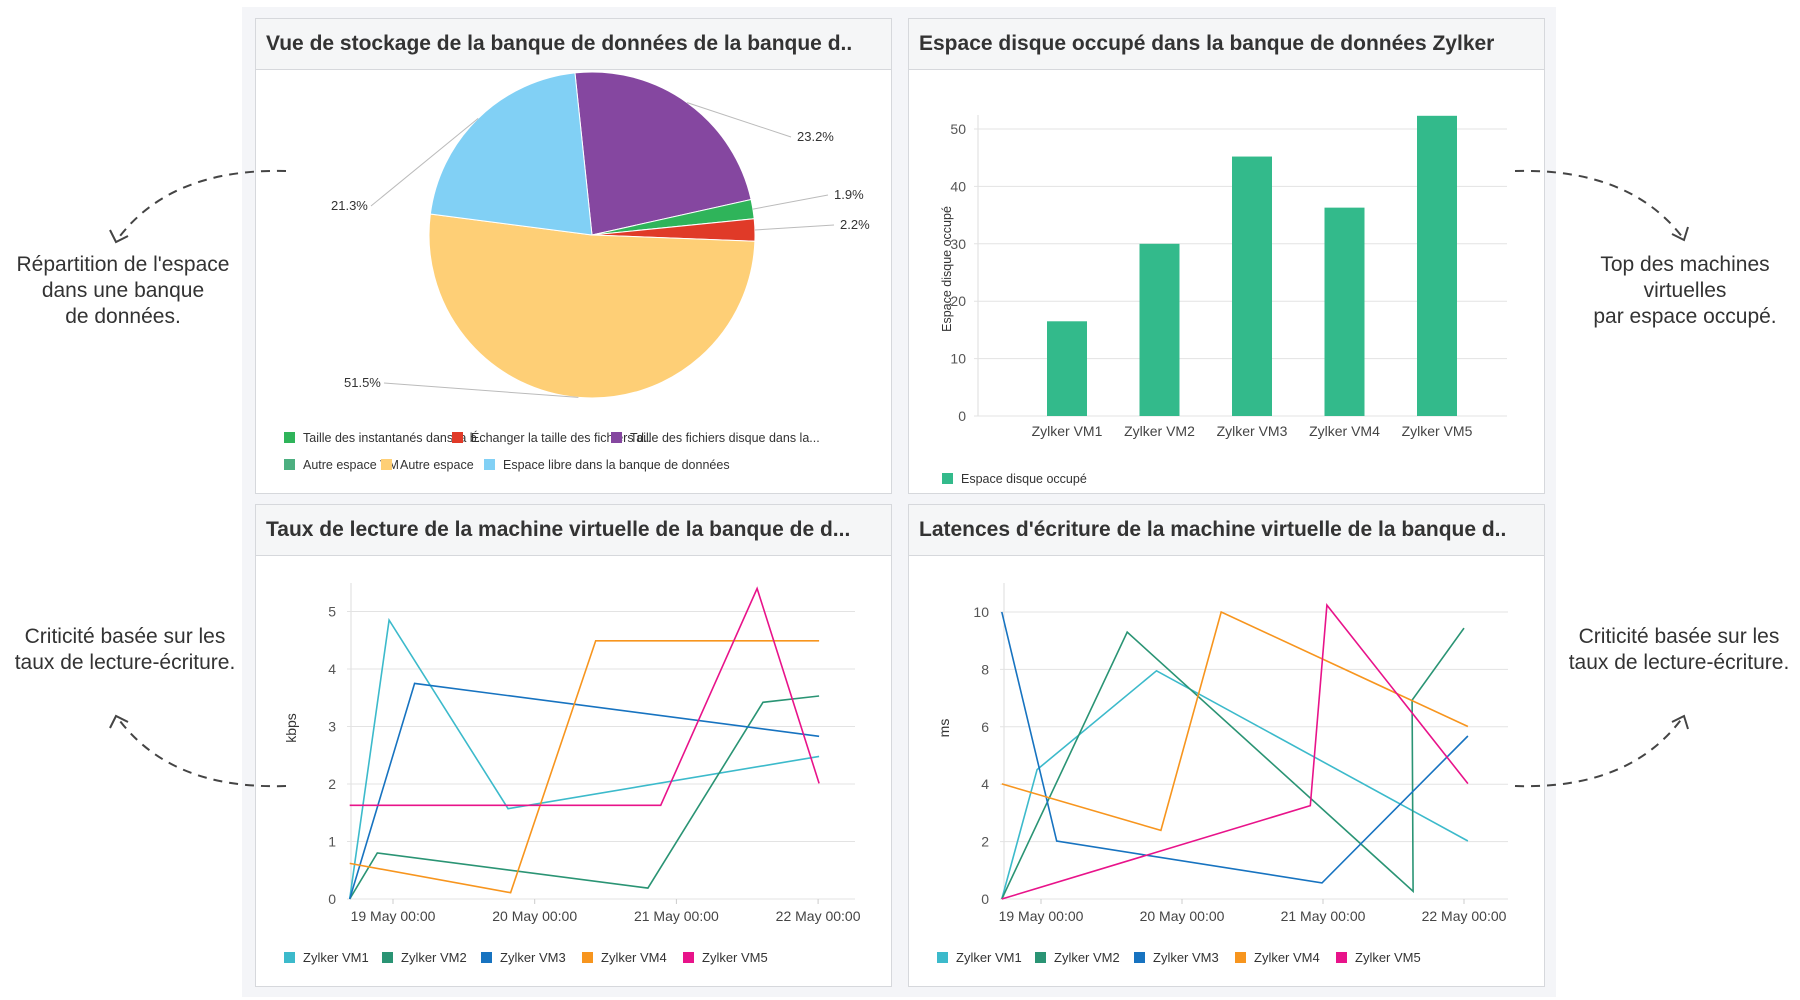 This screenshot has width=1800, height=1000. I want to click on y-tick-label: 2, so click(332, 784).